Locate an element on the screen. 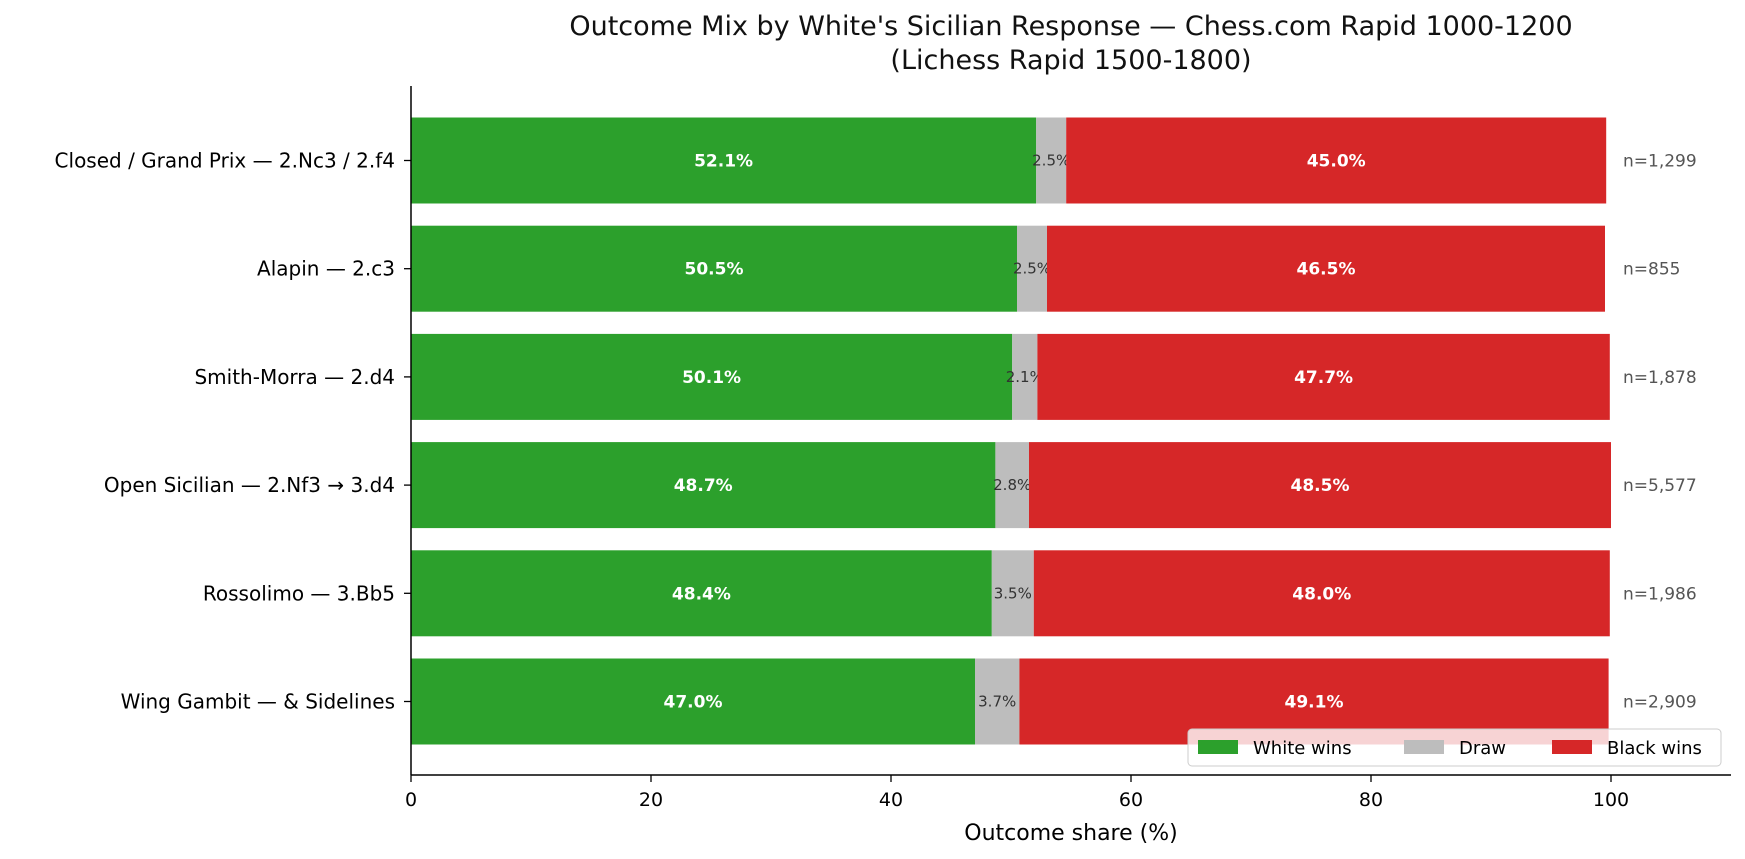  sample-size-label: n=5,577 is located at coordinates (1660, 486).